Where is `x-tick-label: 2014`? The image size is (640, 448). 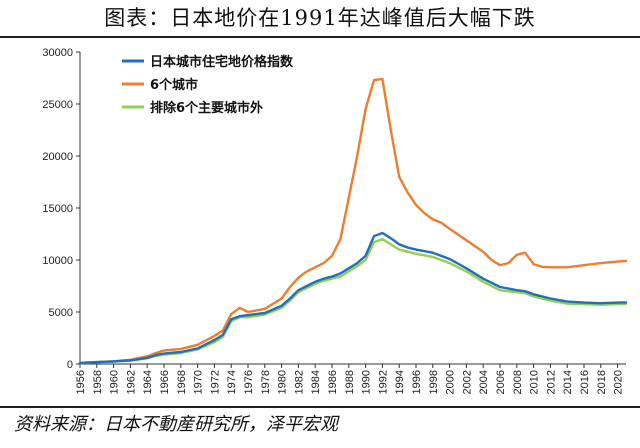 x-tick-label: 2014 is located at coordinates (568, 382).